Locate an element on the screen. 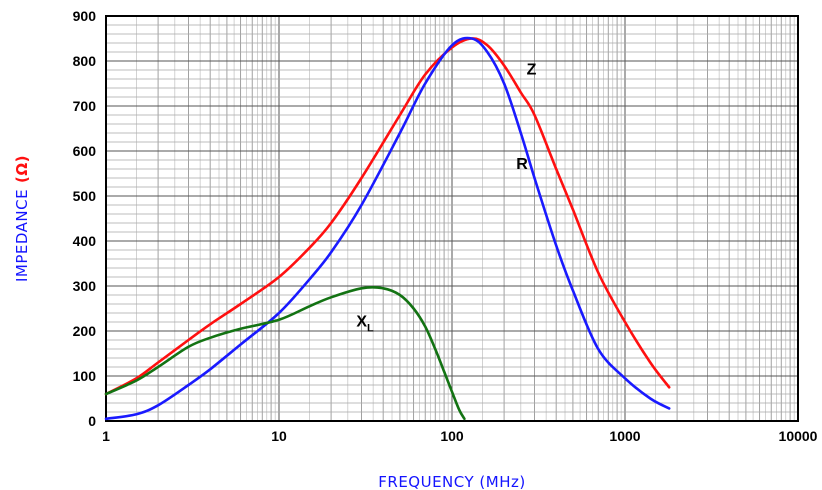  y-axis-title: IMPEDANCE (Ω) is located at coordinates (22, 218).